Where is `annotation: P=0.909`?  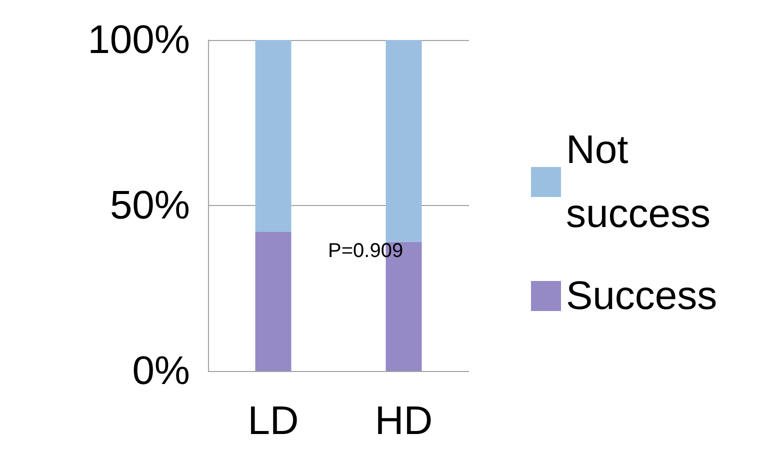 annotation: P=0.909 is located at coordinates (366, 251).